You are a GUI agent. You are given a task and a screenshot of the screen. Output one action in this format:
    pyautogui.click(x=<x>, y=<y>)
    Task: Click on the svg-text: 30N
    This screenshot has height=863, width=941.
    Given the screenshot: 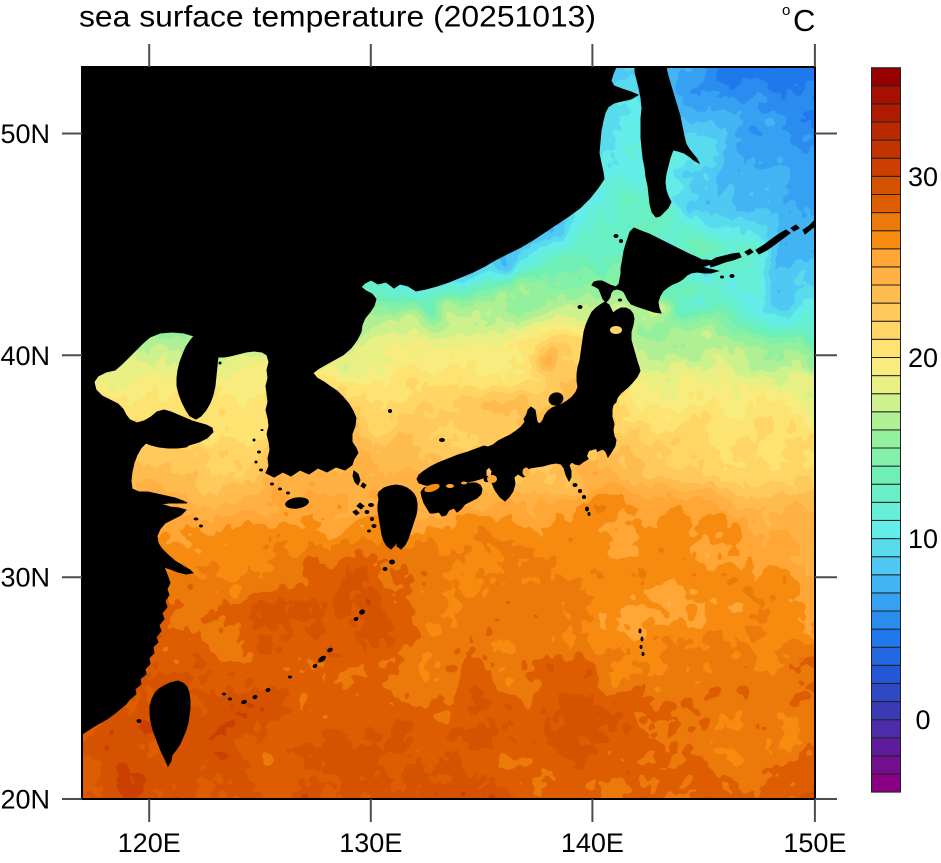 What is the action you would take?
    pyautogui.click(x=25, y=578)
    